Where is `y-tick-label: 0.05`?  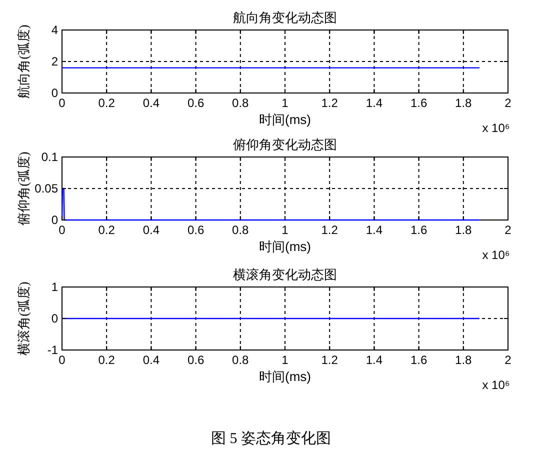 y-tick-label: 0.05 is located at coordinates (46, 189).